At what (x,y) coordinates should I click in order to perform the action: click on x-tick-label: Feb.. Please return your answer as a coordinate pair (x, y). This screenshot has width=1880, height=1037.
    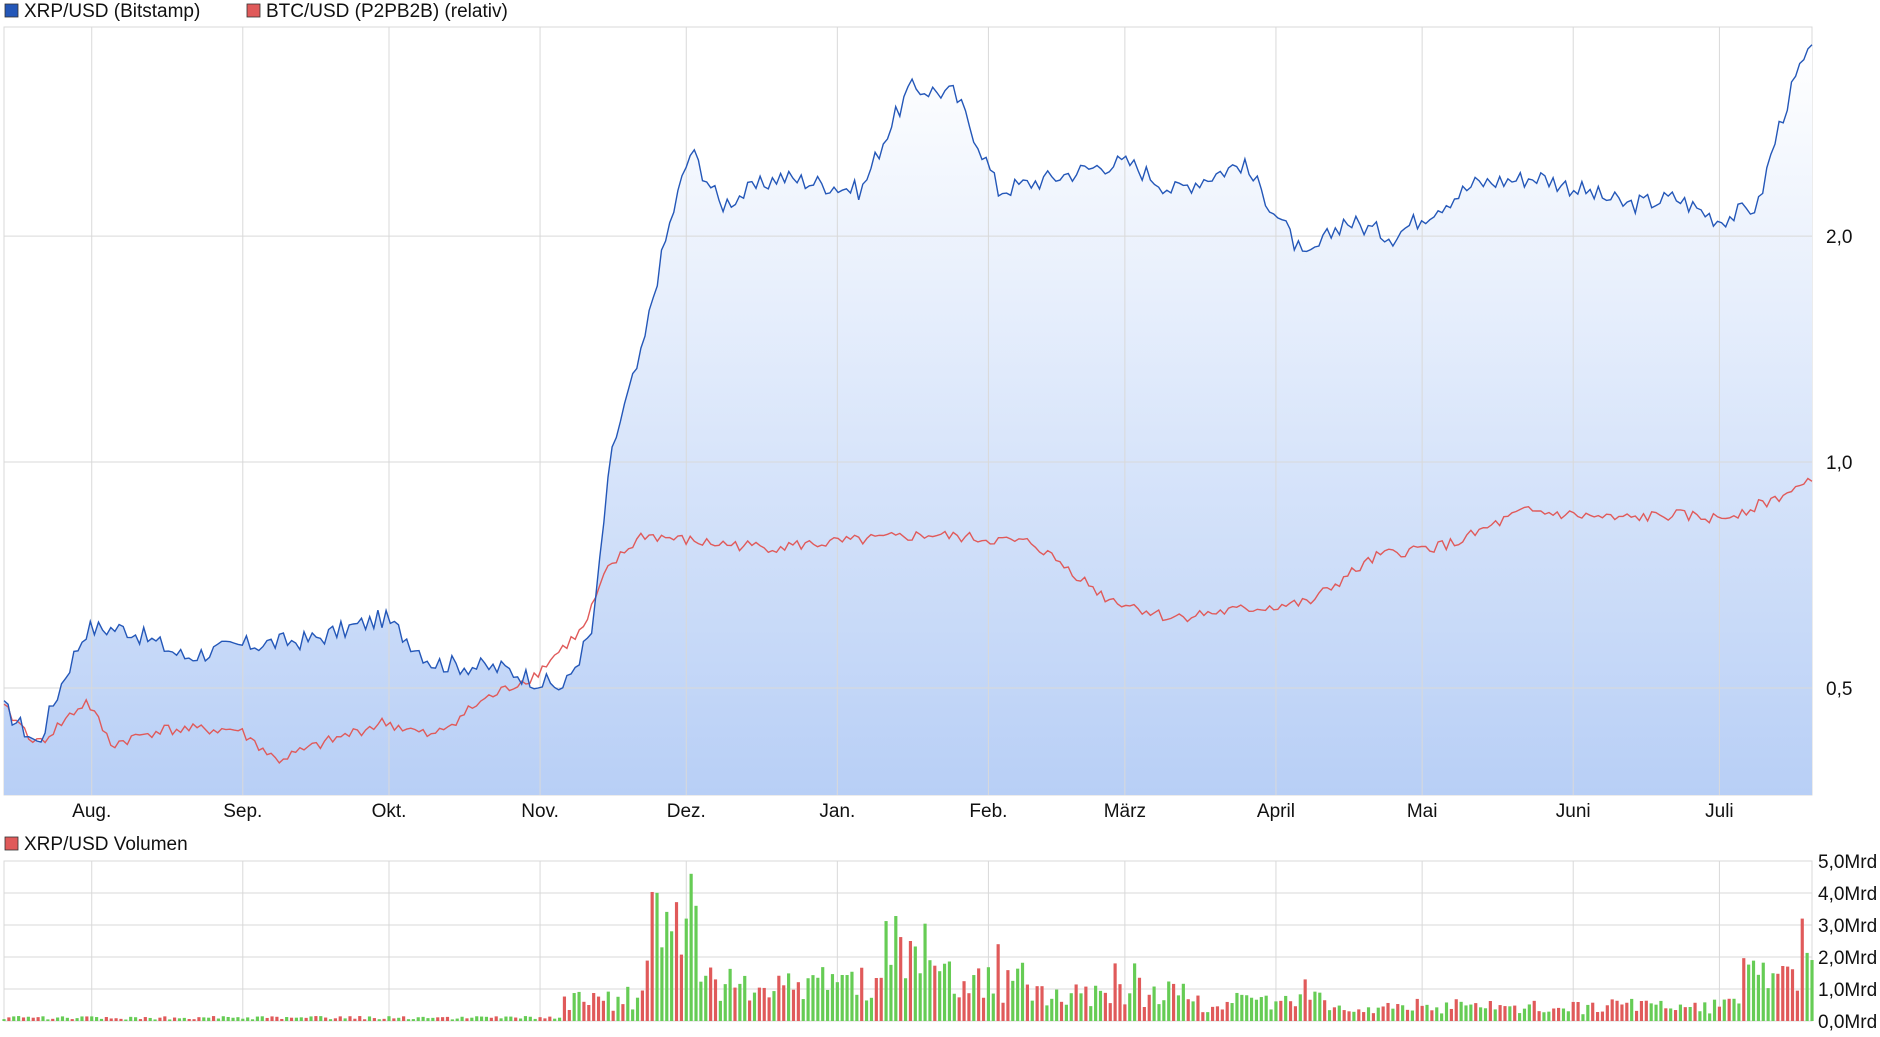
    Looking at the image, I should click on (988, 811).